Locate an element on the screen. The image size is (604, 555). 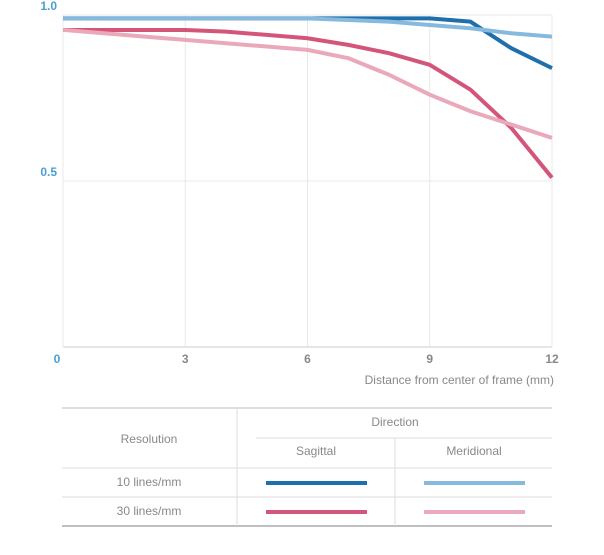
mtf-line is located at coordinates (308, 27).